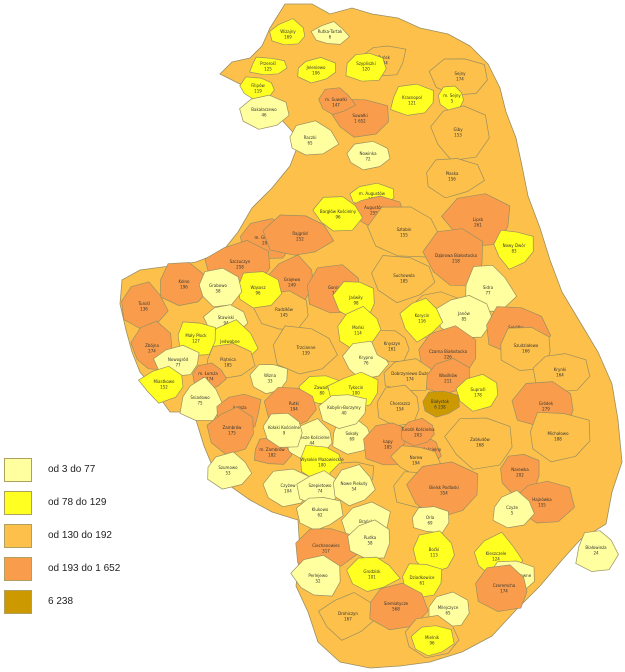 The width and height of the screenshot is (625, 672). What do you see at coordinates (354, 489) in the screenshot?
I see `region-value-label: 54` at bounding box center [354, 489].